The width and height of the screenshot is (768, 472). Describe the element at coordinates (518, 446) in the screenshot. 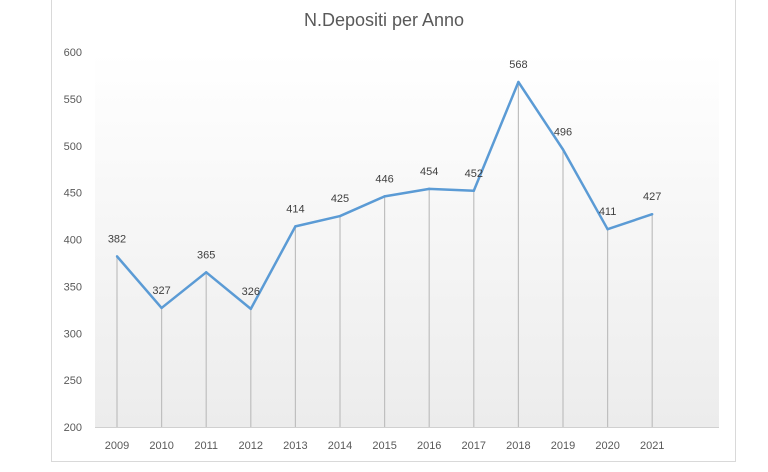

I see `x-tick-label: 2018` at that location.